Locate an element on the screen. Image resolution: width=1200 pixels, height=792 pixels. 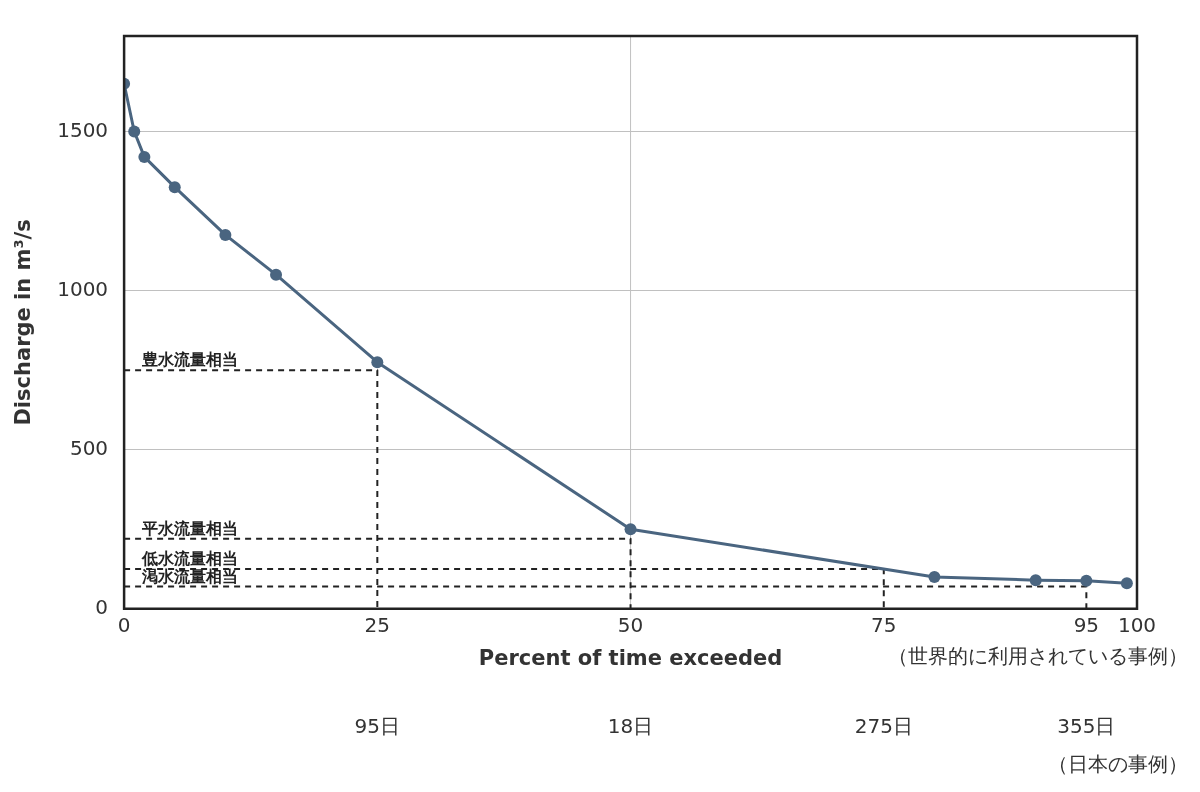
y-tick-label: 0 is located at coordinates (102, 607).